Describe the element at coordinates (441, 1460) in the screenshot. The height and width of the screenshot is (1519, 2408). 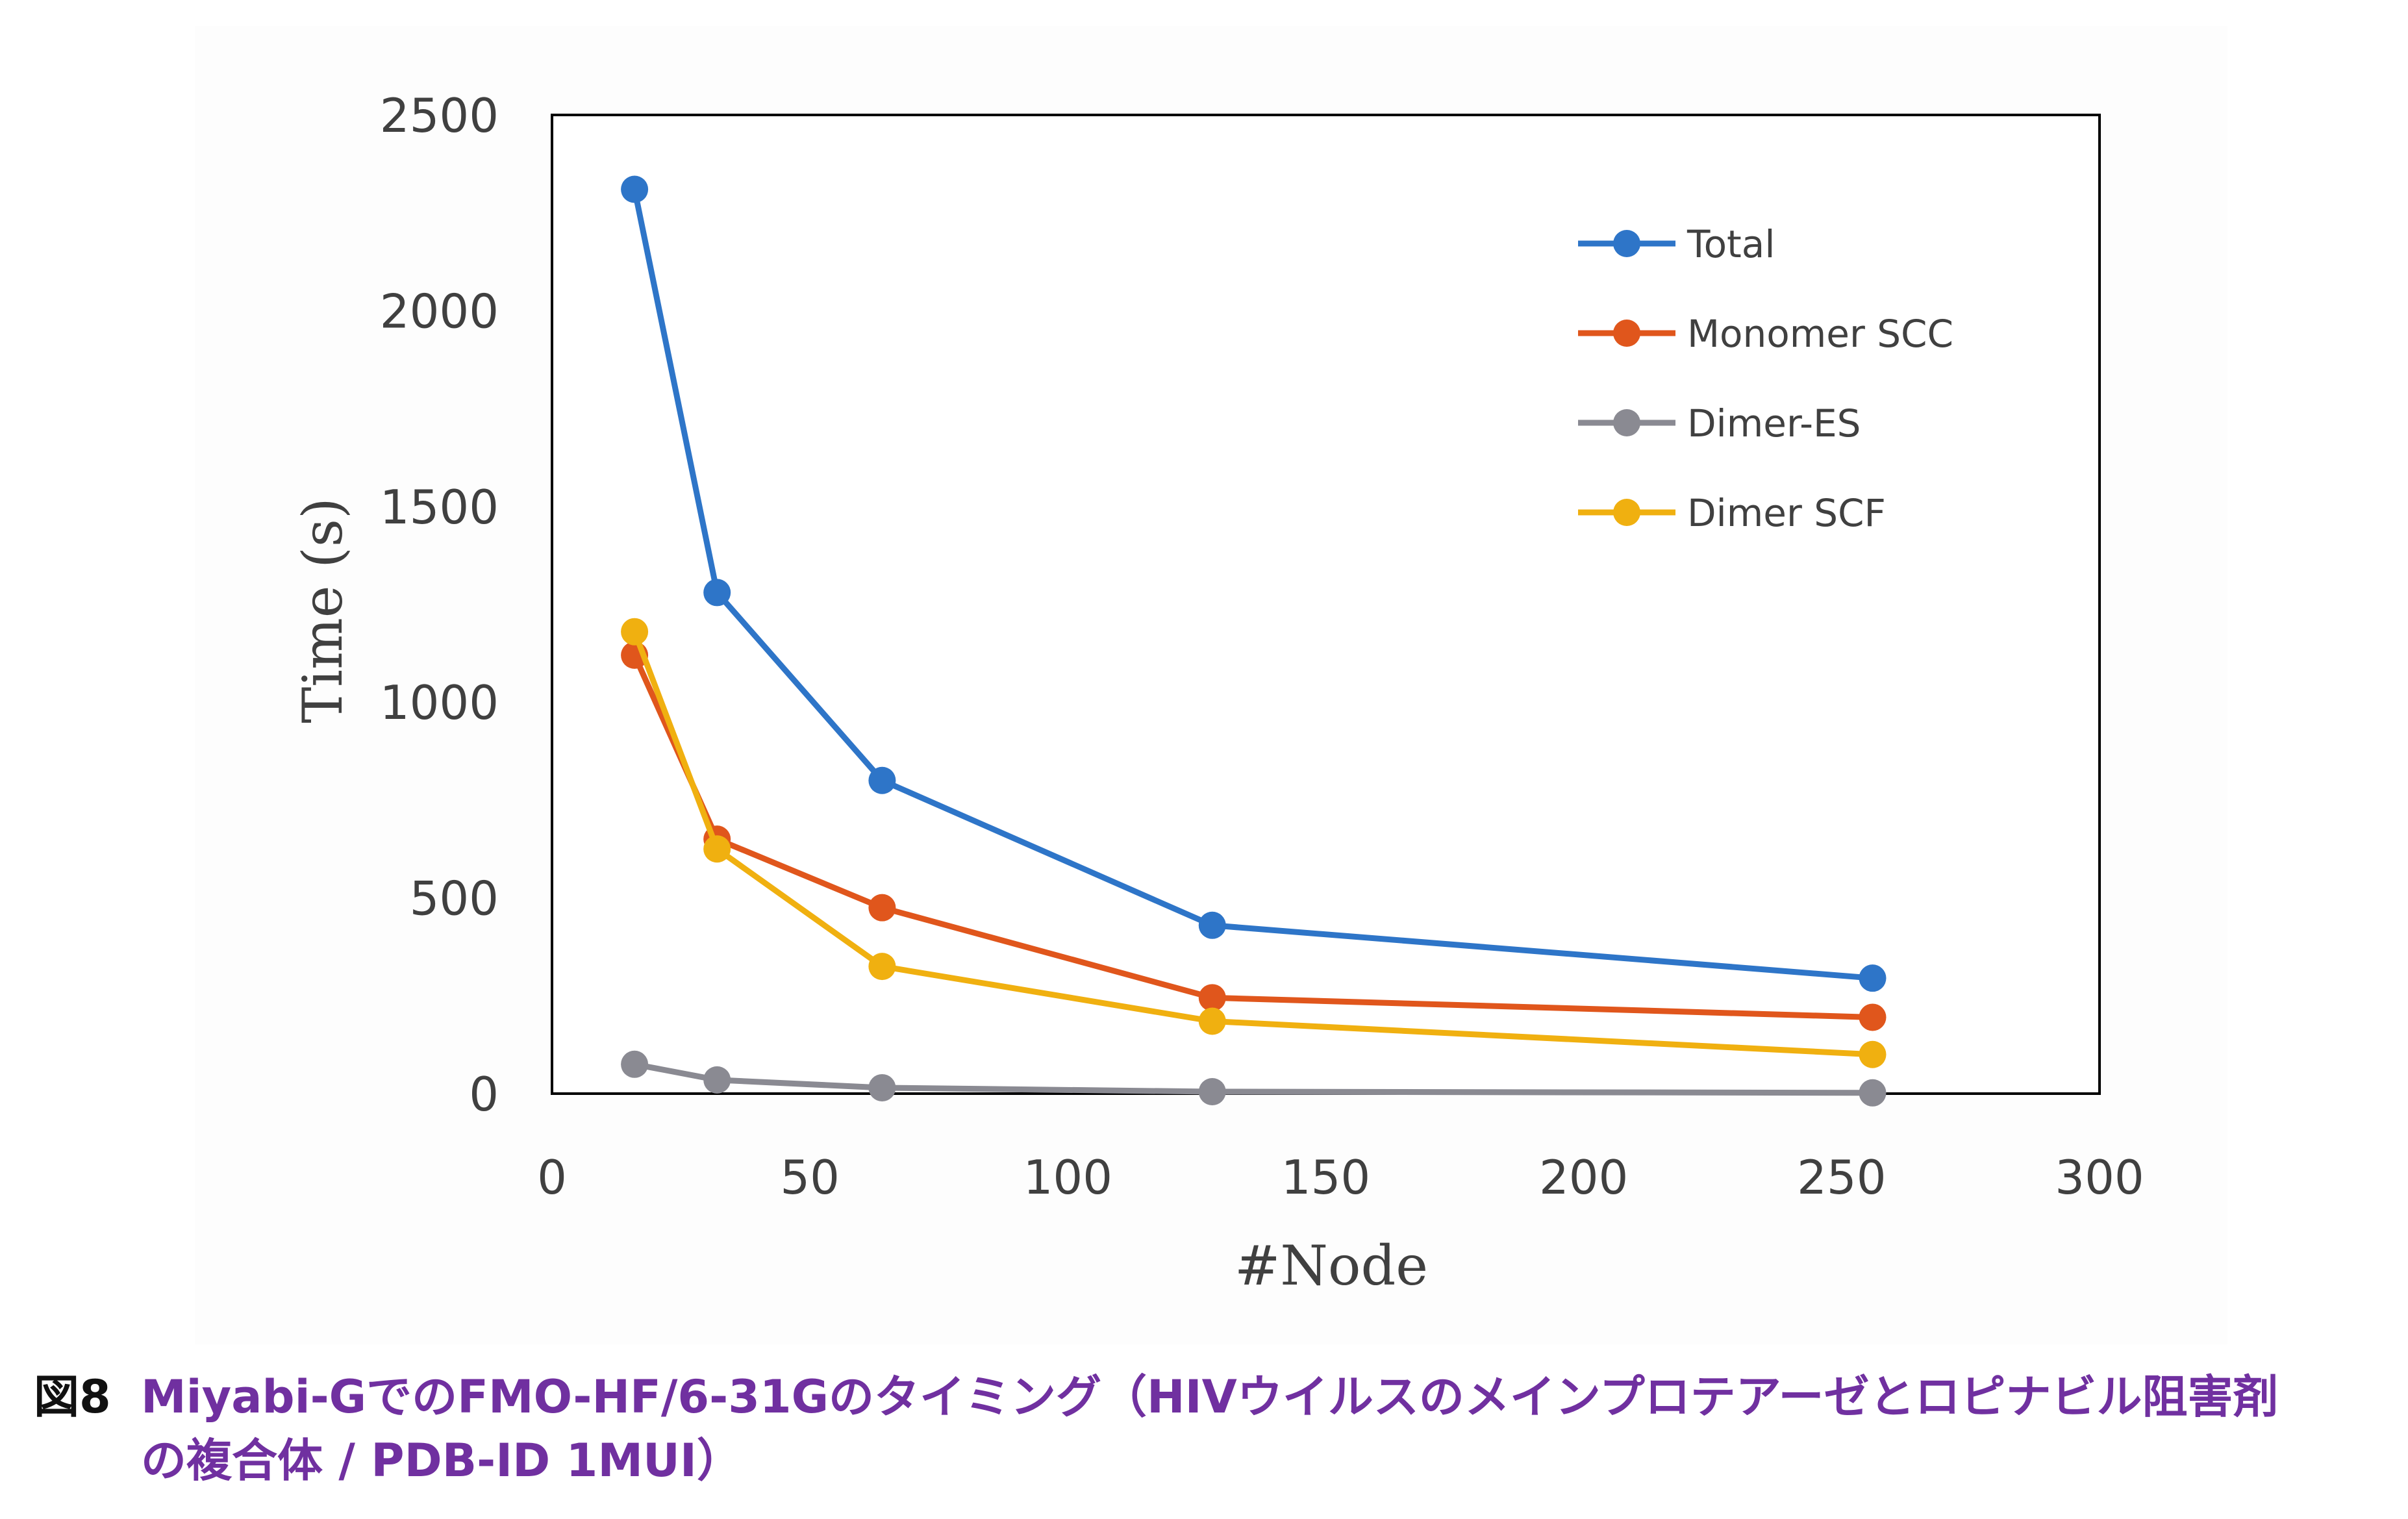
I see `caption-line-2: の複合体 / PDB-ID 1MUI）` at that location.